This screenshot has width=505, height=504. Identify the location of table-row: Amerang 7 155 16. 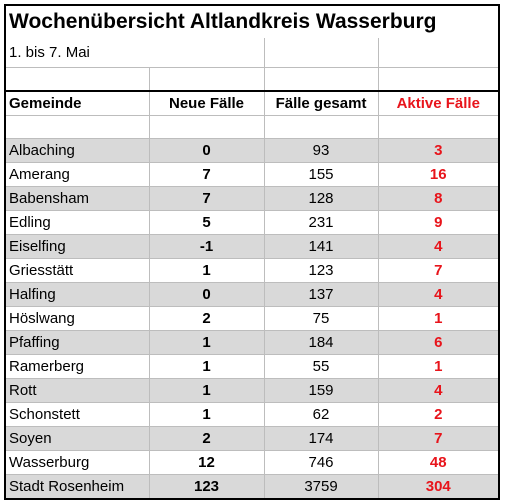
(252, 174).